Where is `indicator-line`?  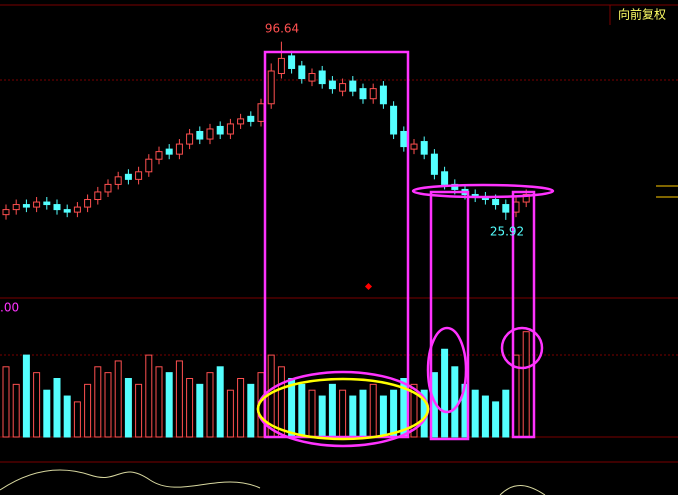
indicator-line is located at coordinates (273, 482).